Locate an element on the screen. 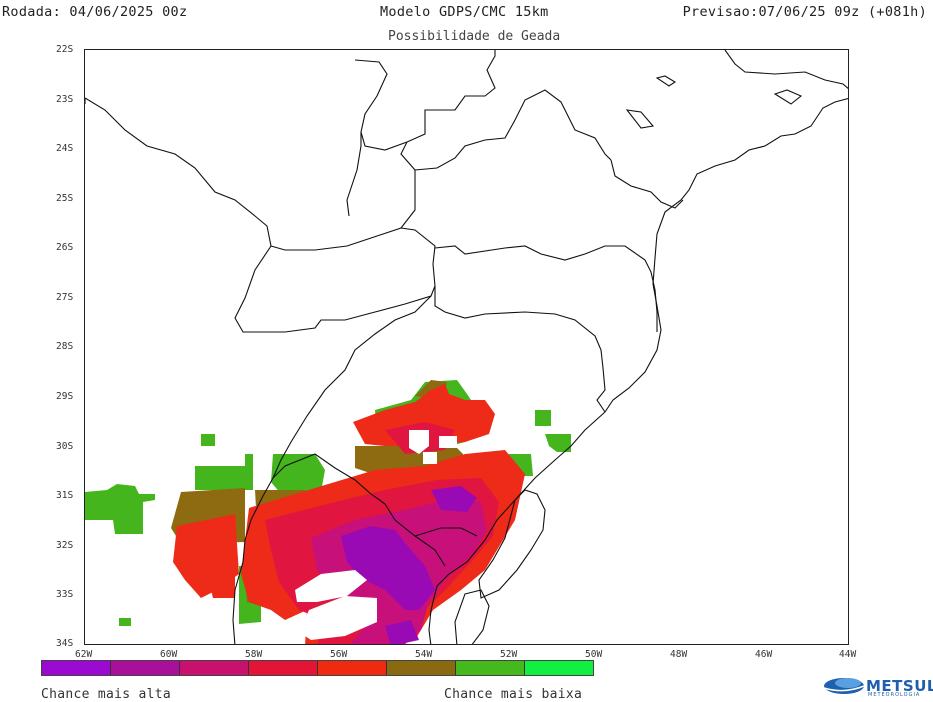  lon-label: 62W is located at coordinates (84, 654).